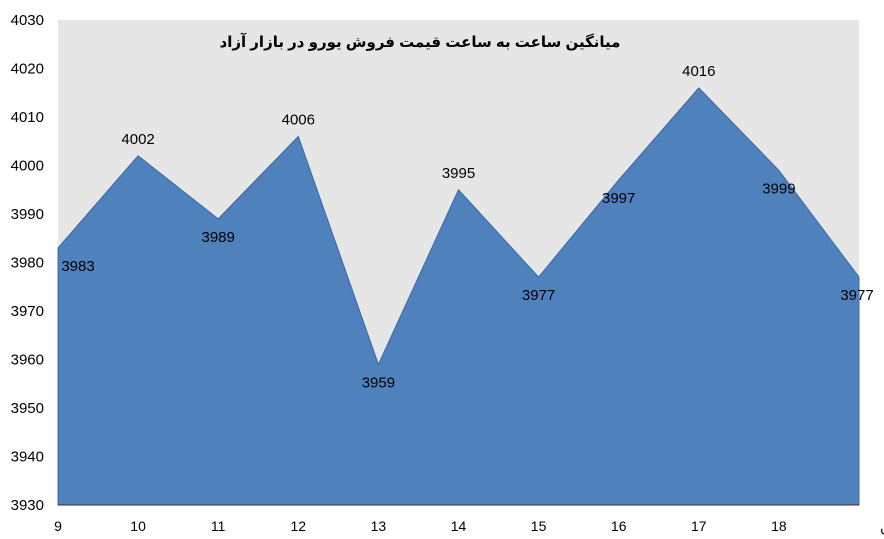 Image resolution: width=884 pixels, height=539 pixels. What do you see at coordinates (458, 173) in the screenshot?
I see `data-label: 3995` at bounding box center [458, 173].